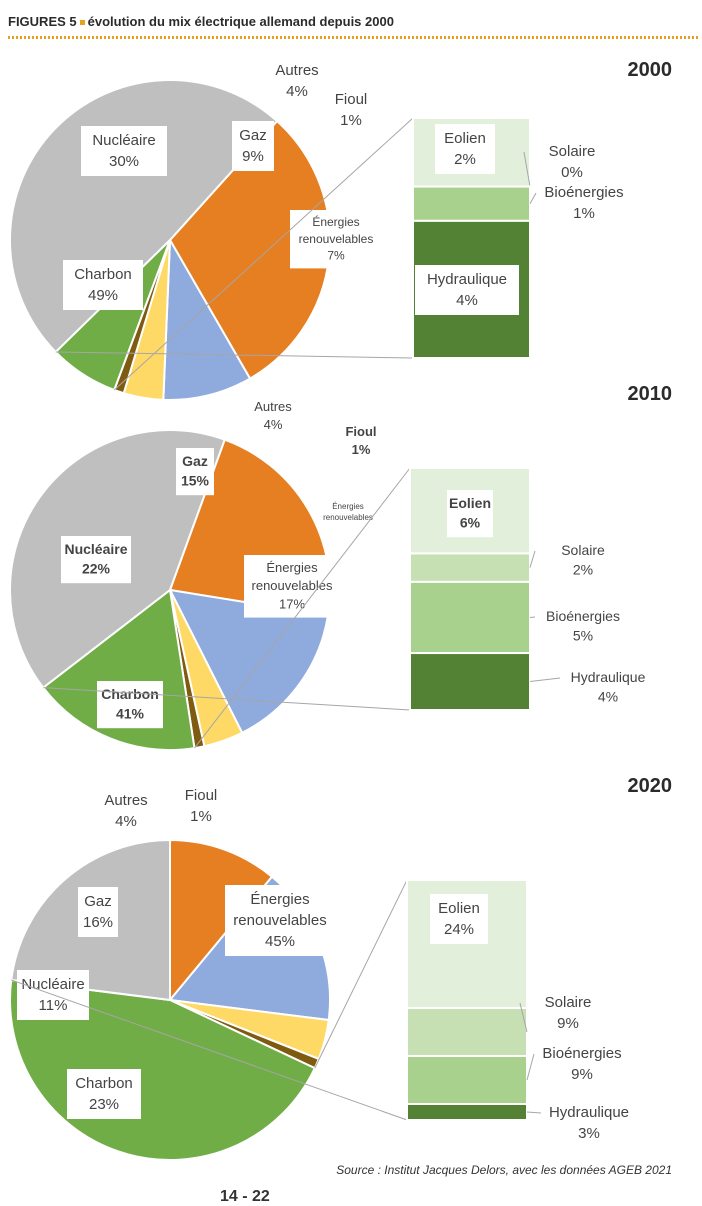 The width and height of the screenshot is (702, 1206). I want to click on slice-label-energies-renouvelables-line: 45%, so click(280, 941).